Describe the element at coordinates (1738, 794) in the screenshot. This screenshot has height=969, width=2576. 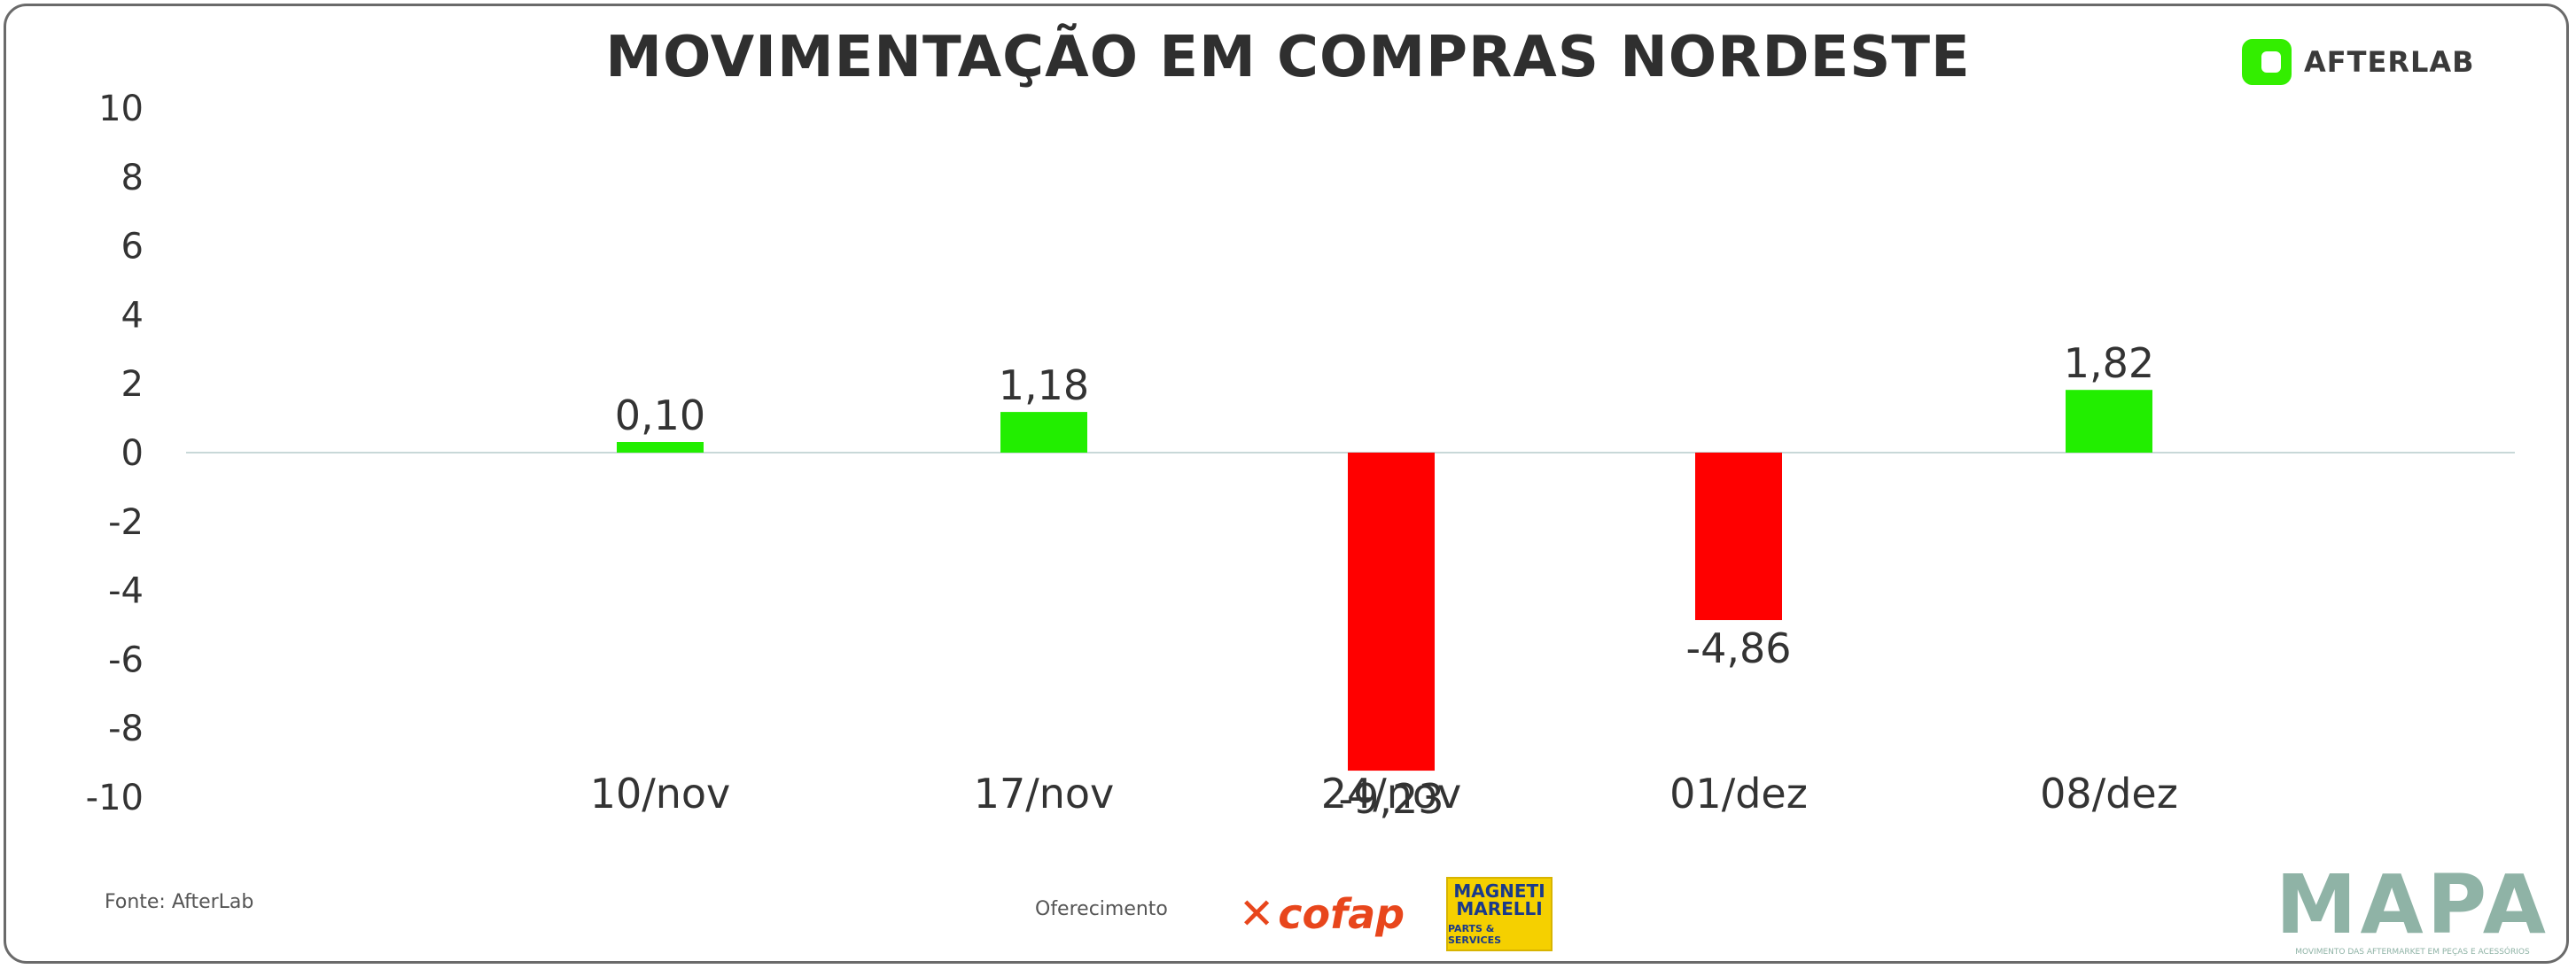
I see `x-tick-label: 01/dez` at that location.